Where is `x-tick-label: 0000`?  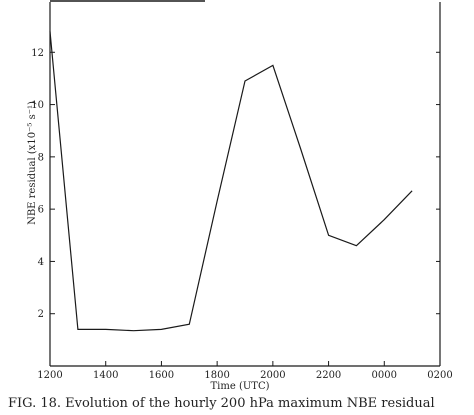
x-tick-label: 0000 is located at coordinates (384, 375).